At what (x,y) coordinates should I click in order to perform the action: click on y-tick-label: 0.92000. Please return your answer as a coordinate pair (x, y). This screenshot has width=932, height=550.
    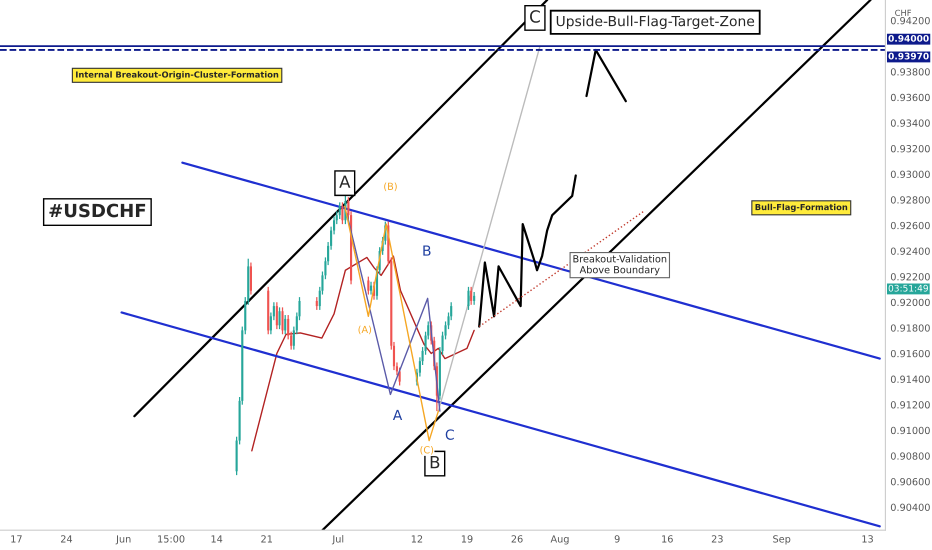
    Looking at the image, I should click on (910, 302).